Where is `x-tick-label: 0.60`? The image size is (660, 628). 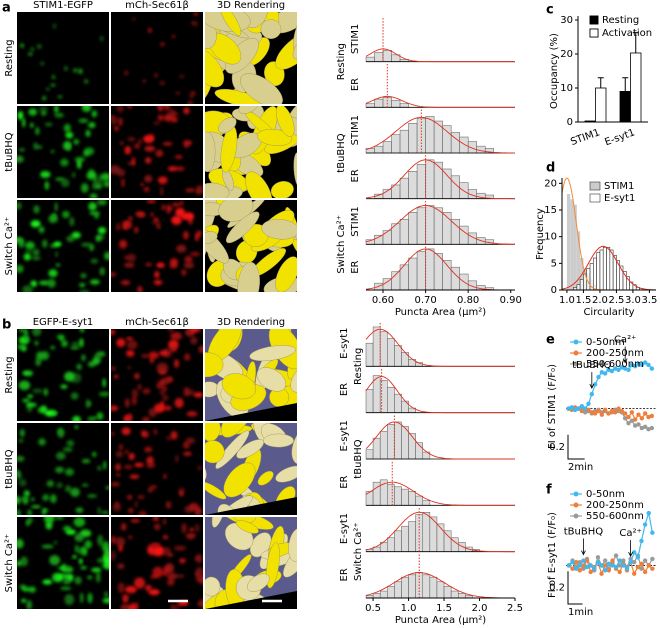
x-tick-label: 0.60 is located at coordinates (383, 300).